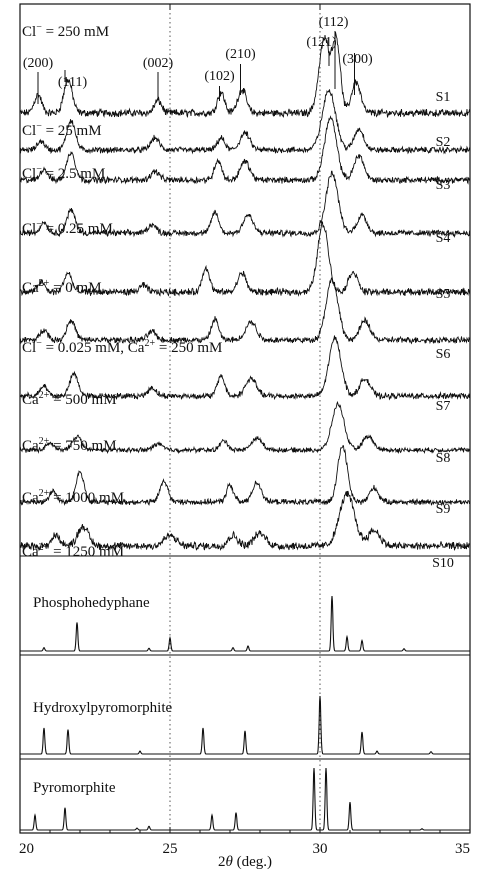 The height and width of the screenshot is (873, 483). What do you see at coordinates (158, 63) in the screenshot?
I see `peak-label-002: (002)` at bounding box center [158, 63].